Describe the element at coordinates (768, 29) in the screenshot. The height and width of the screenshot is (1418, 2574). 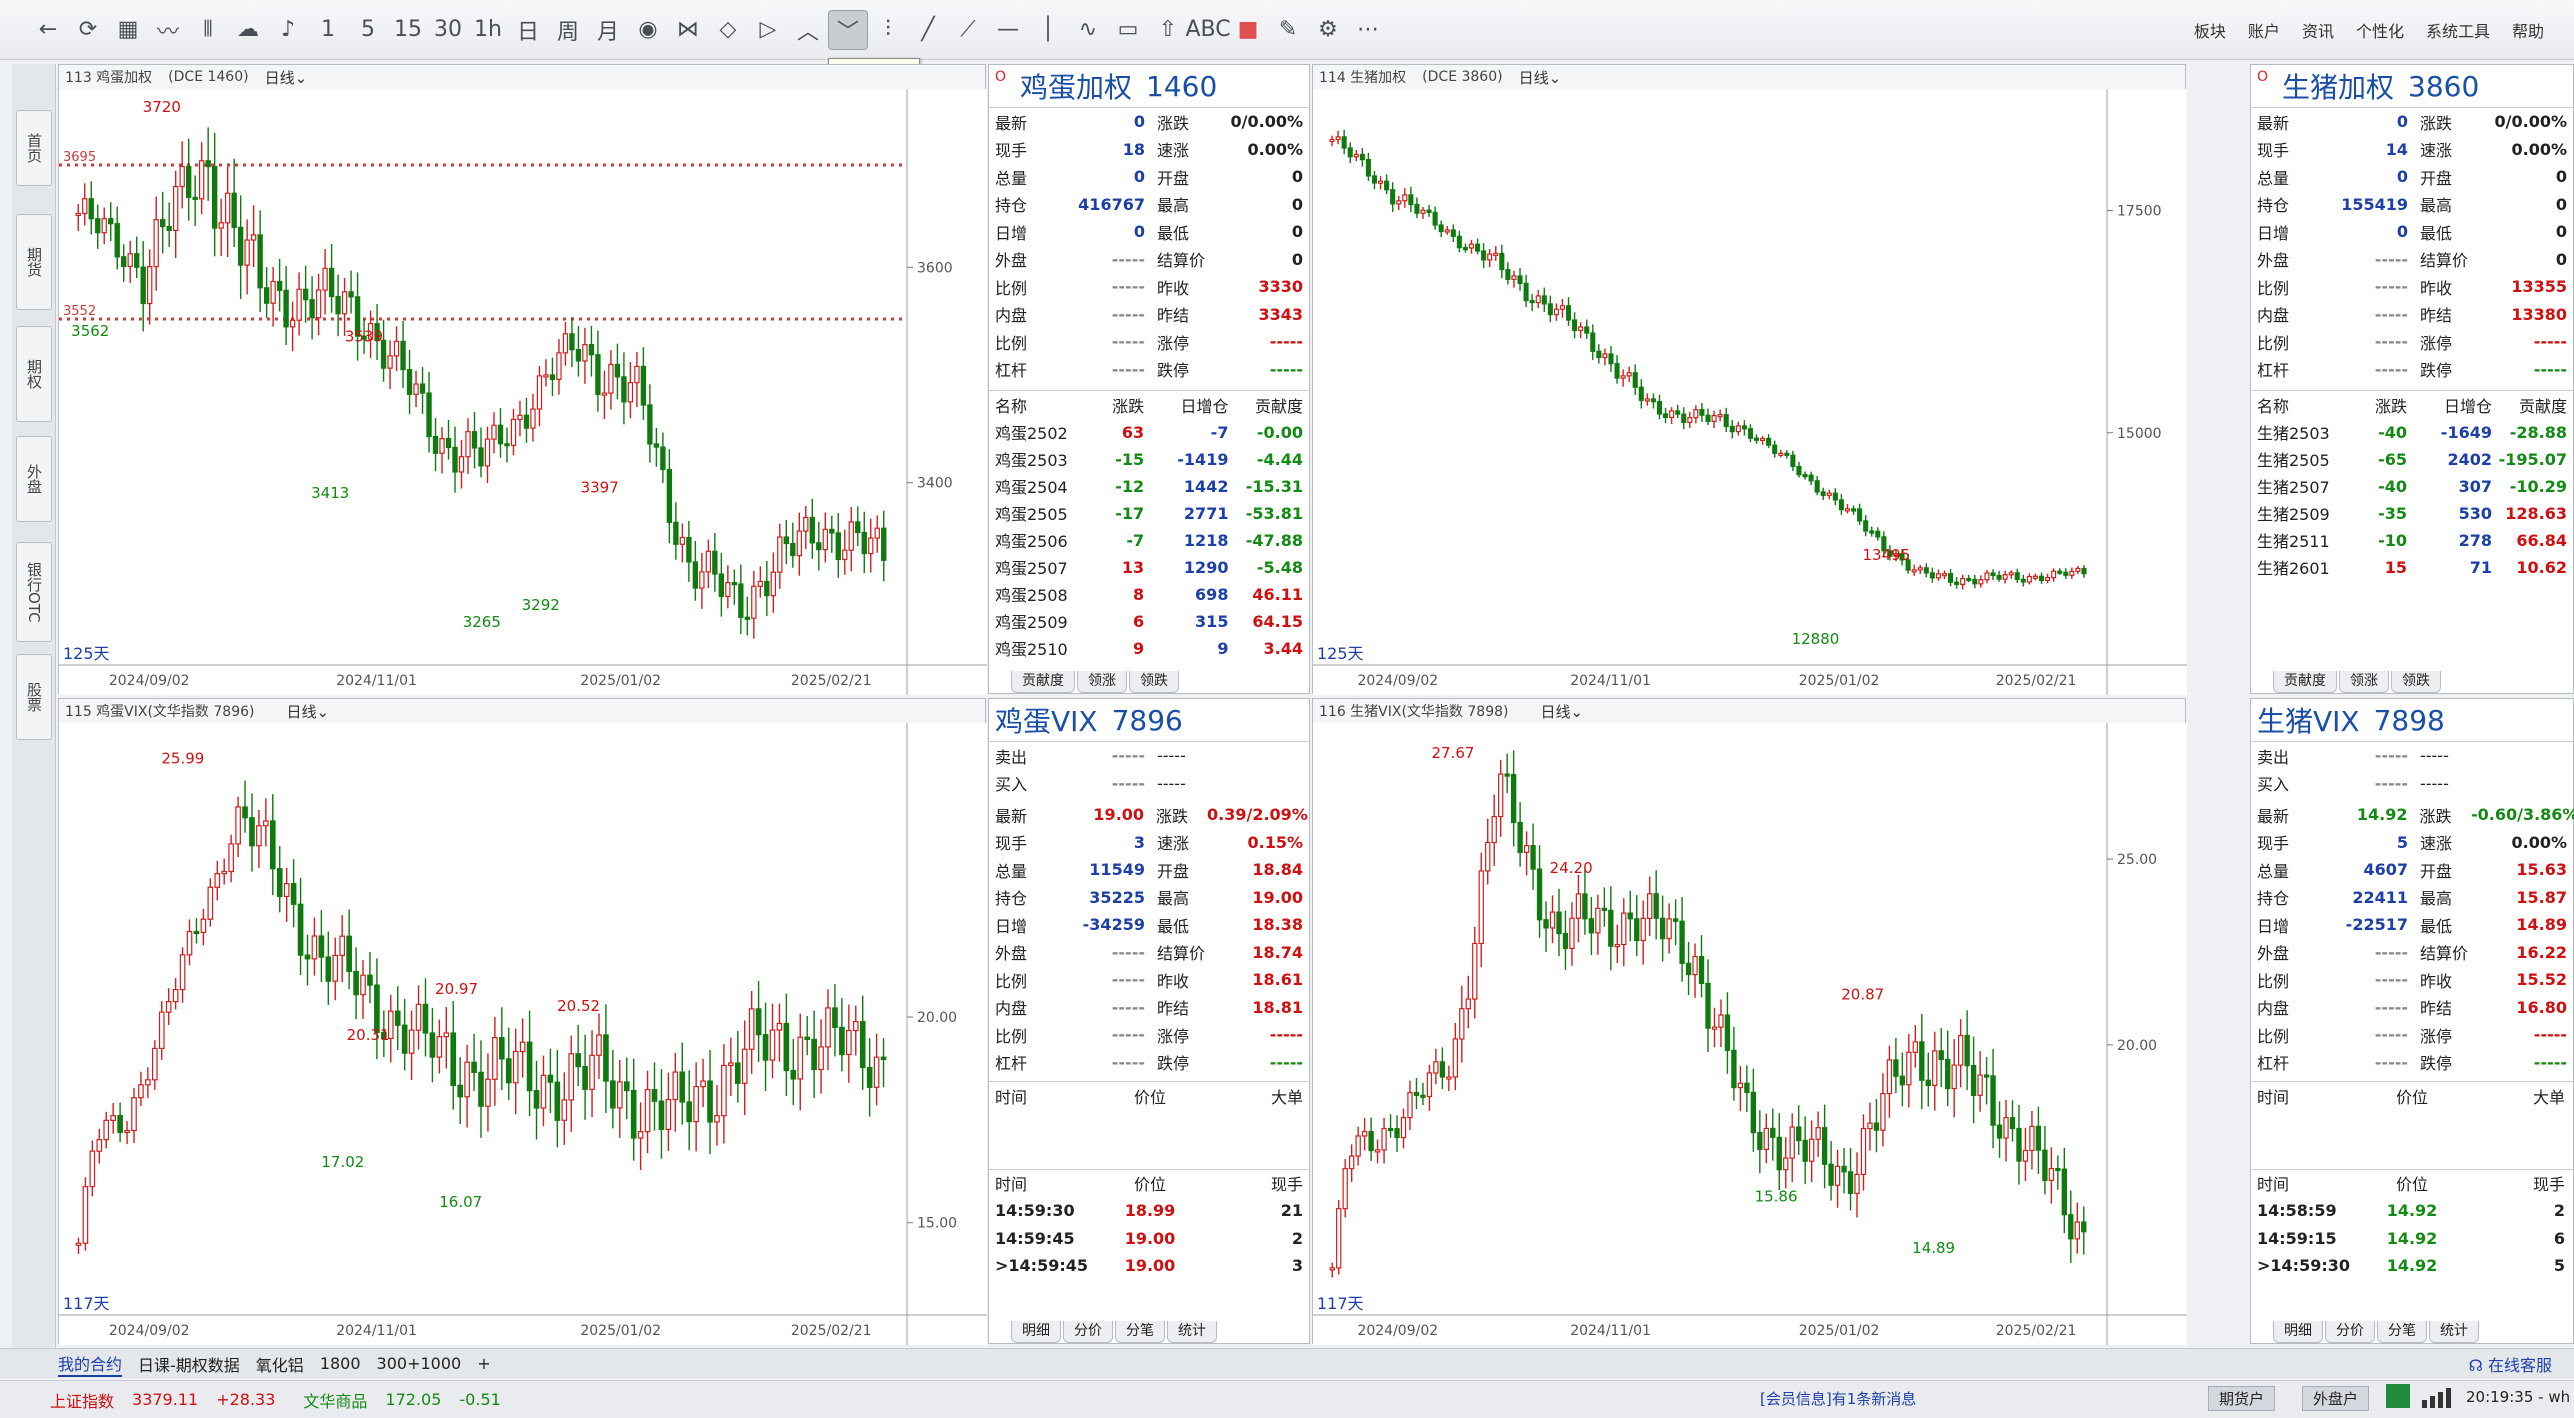
I see `arrow-right-icon: ▷` at that location.